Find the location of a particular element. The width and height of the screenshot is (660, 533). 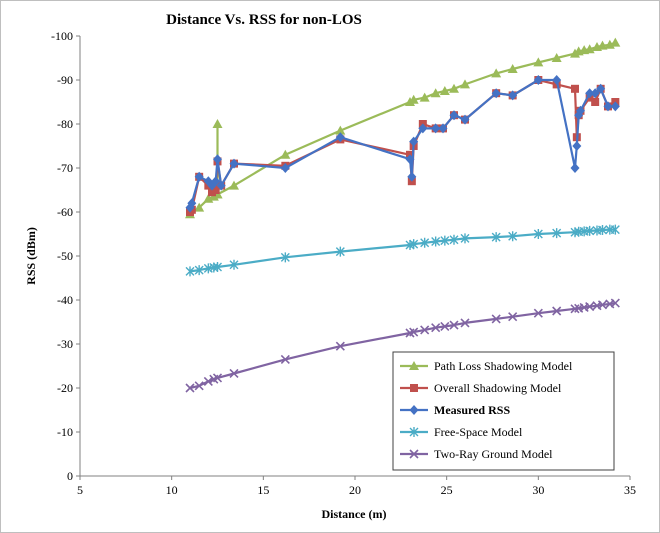

y-tick-label: 0 is located at coordinates (70, 476).